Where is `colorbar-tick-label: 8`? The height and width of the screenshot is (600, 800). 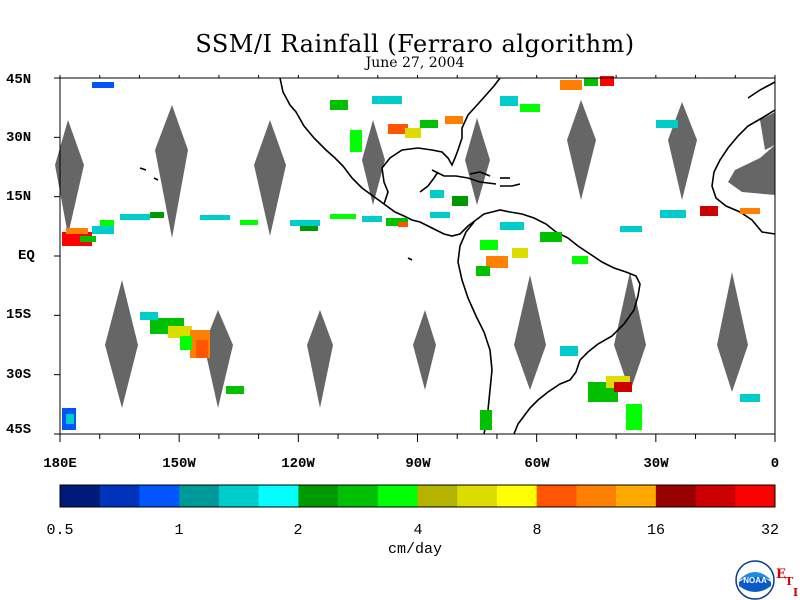
colorbar-tick-label: 8 is located at coordinates (537, 530).